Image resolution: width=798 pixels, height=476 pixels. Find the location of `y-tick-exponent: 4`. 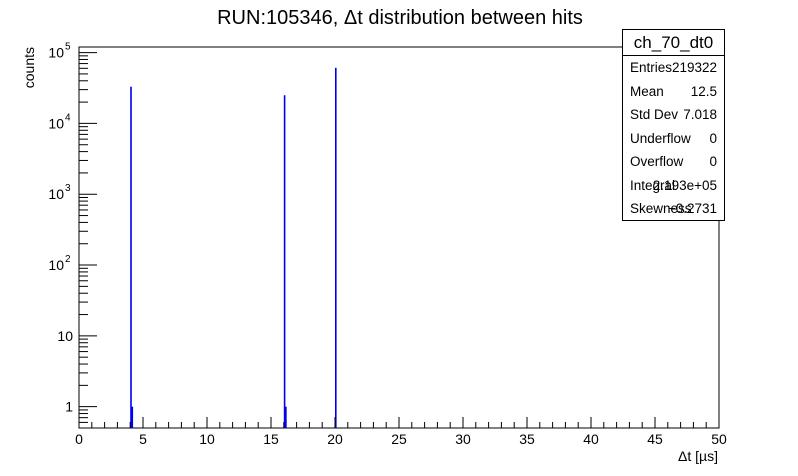

y-tick-exponent: 4 is located at coordinates (68, 117).